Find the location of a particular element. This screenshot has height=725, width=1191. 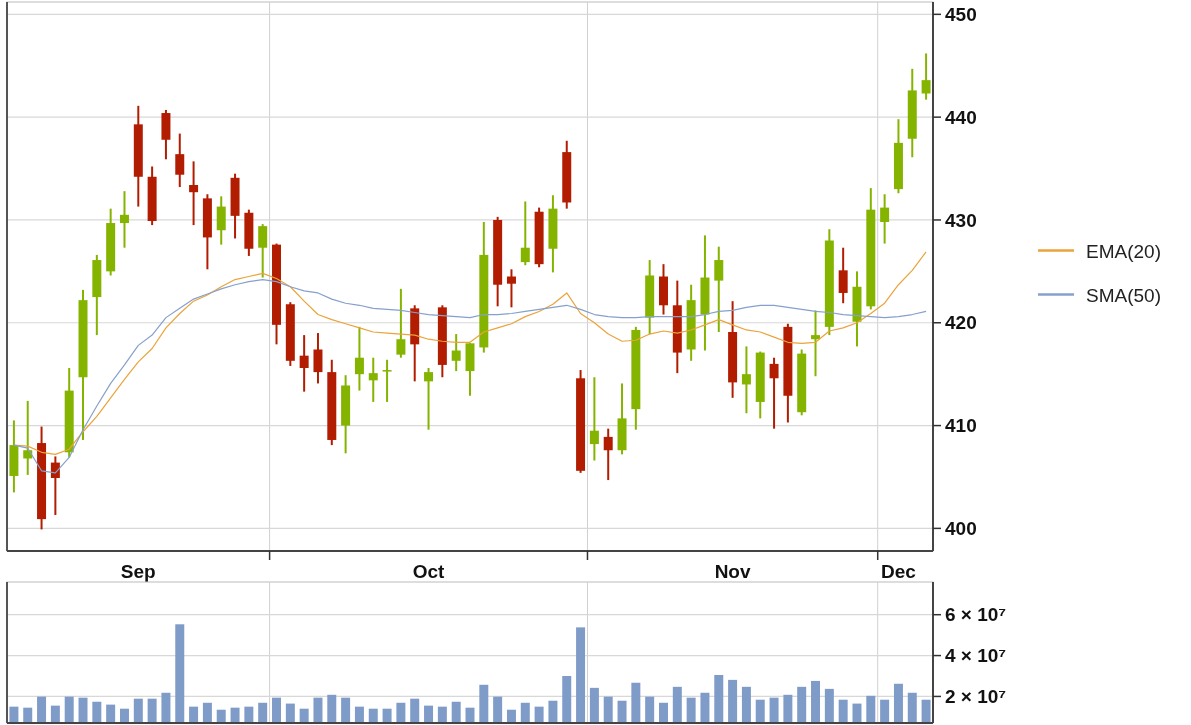

y-tick-label: 430 is located at coordinates (961, 220).